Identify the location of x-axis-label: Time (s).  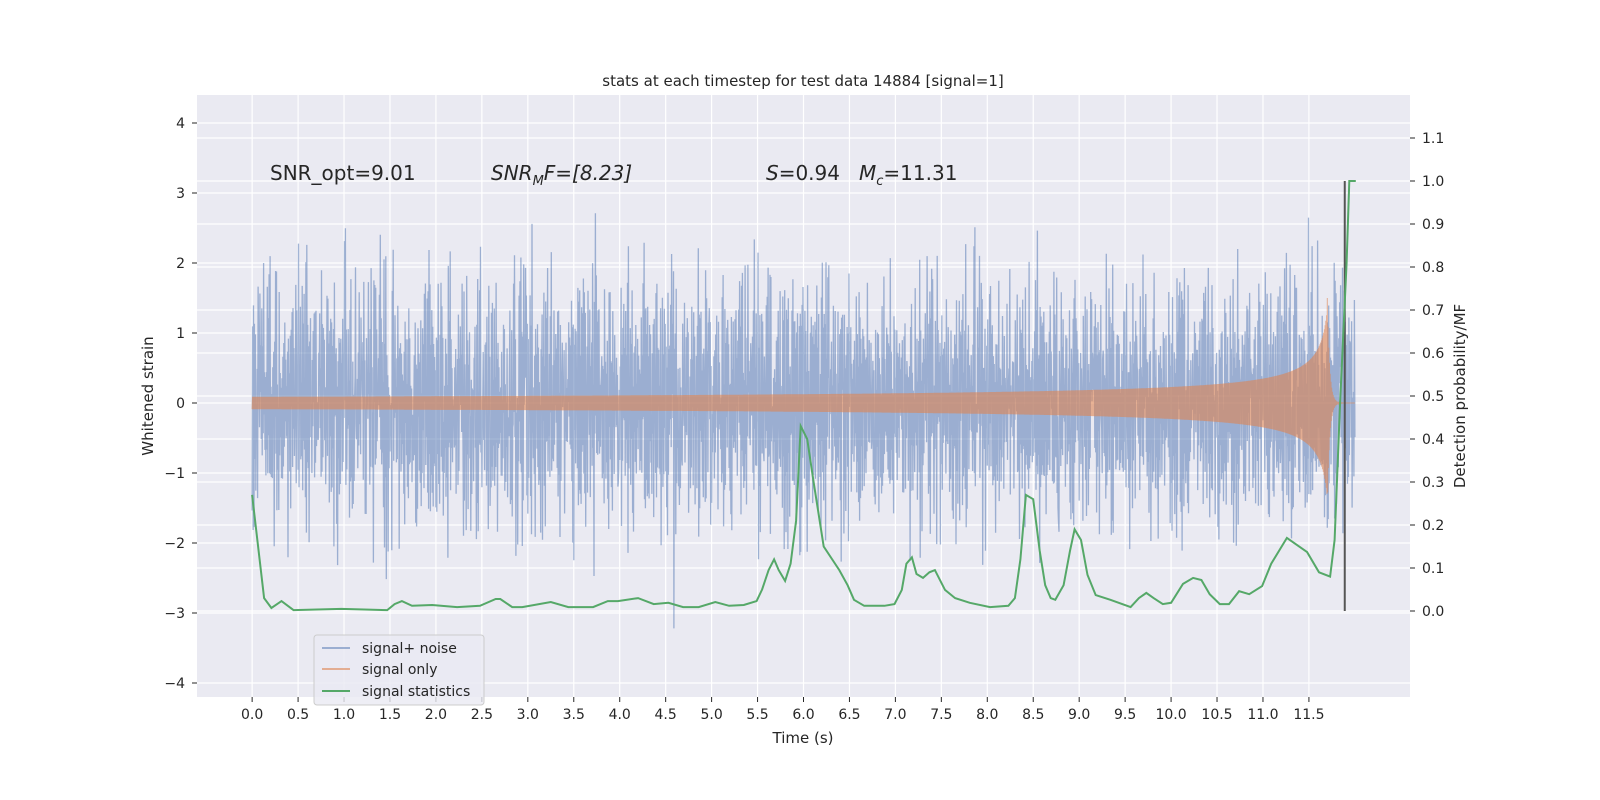
(803, 738).